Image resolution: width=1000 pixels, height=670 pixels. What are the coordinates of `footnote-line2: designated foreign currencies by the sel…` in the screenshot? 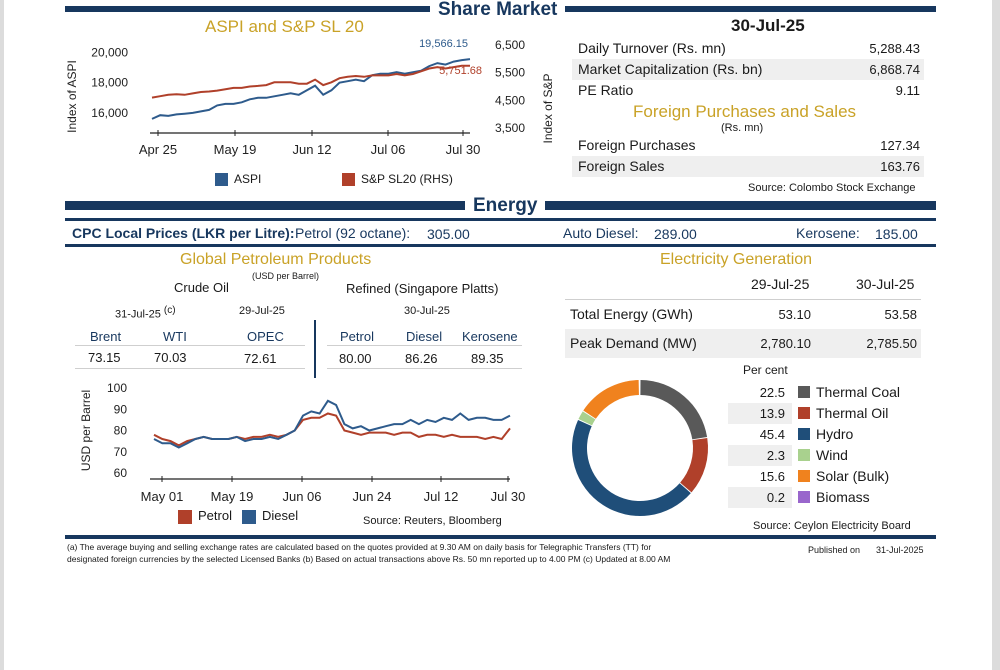 It's located at (369, 559).